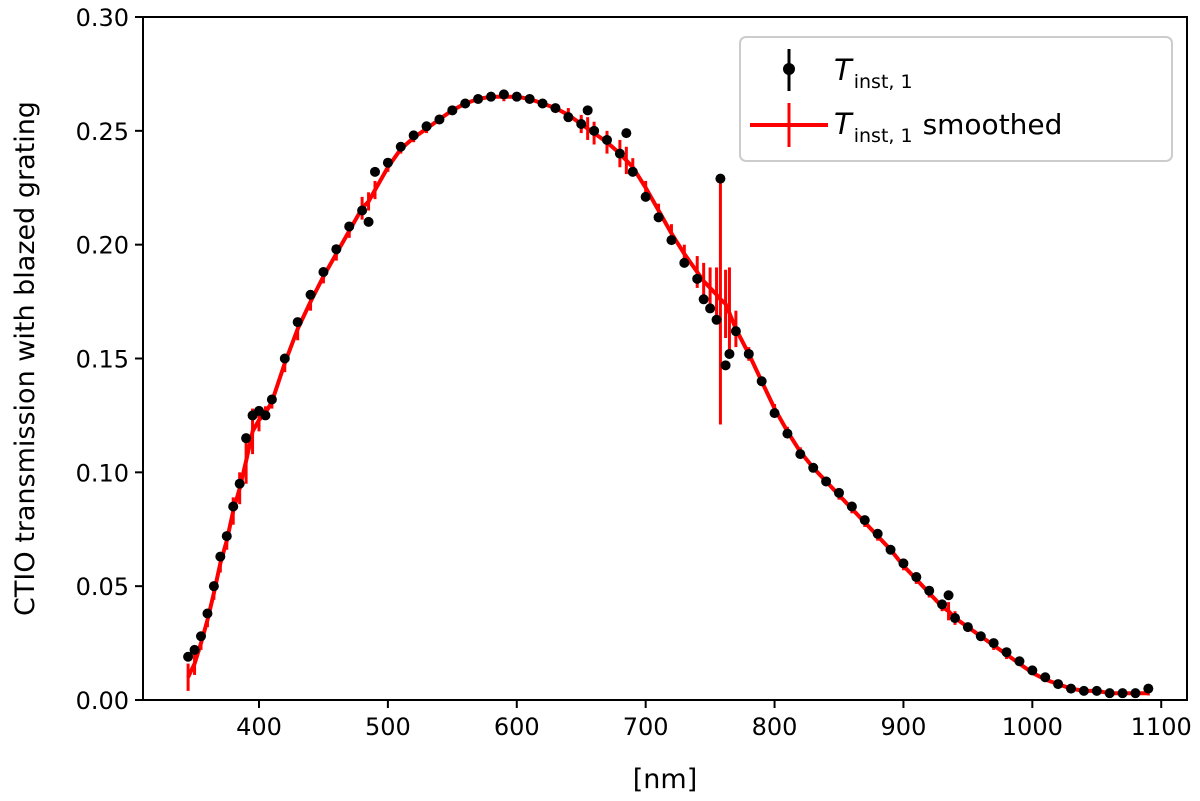  What do you see at coordinates (259, 727) in the screenshot?
I see `x-tick-label: 400` at bounding box center [259, 727].